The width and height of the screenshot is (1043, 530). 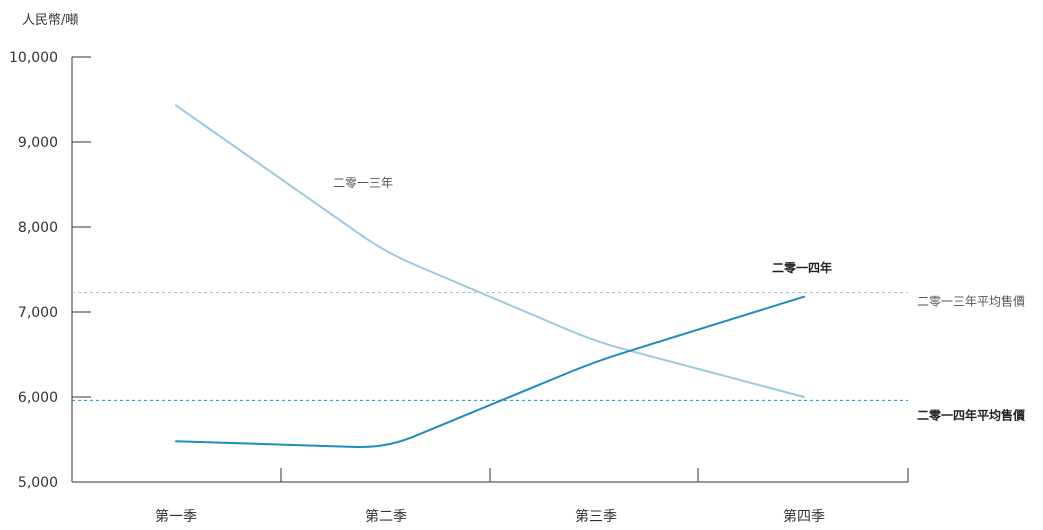 What do you see at coordinates (971, 300) in the screenshot?
I see `avg-price-label-2013: 二零一三年平均售價` at bounding box center [971, 300].